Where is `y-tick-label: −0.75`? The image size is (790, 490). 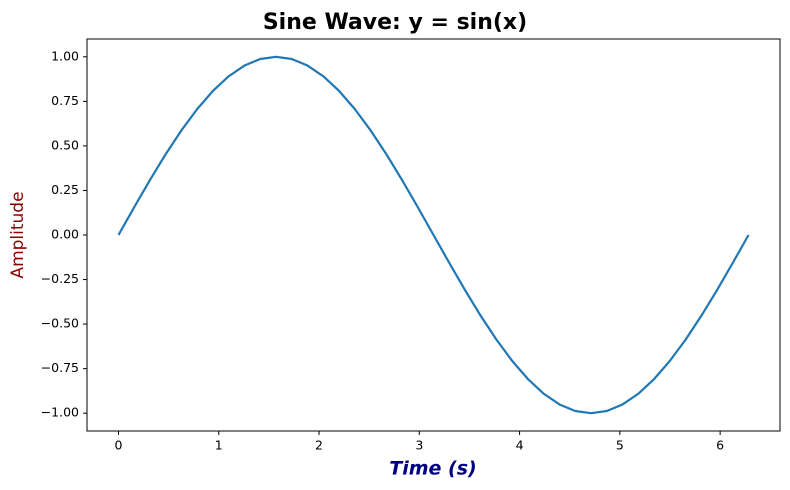
y-tick-label: −0.75 is located at coordinates (60, 367).